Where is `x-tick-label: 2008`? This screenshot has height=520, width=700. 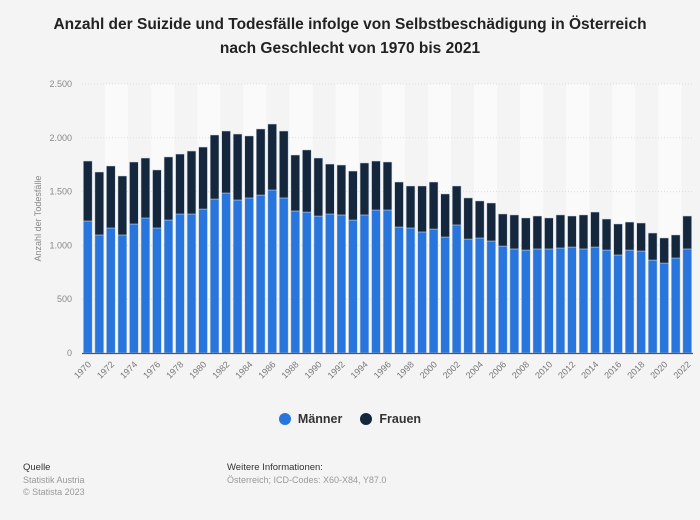
x-tick-label: 2008 is located at coordinates (520, 369).